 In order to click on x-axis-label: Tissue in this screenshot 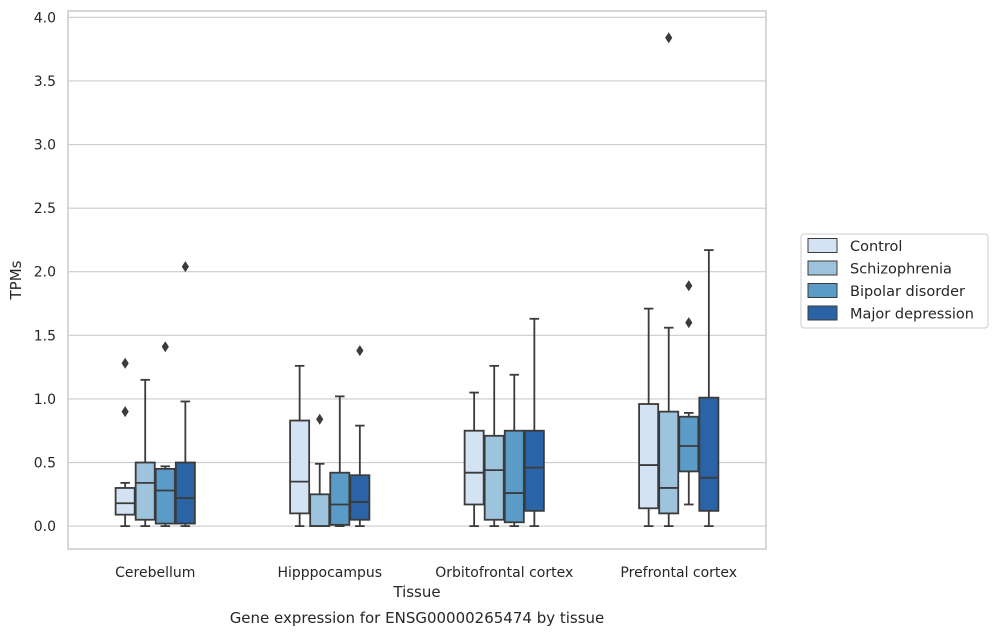, I will do `click(416, 592)`.